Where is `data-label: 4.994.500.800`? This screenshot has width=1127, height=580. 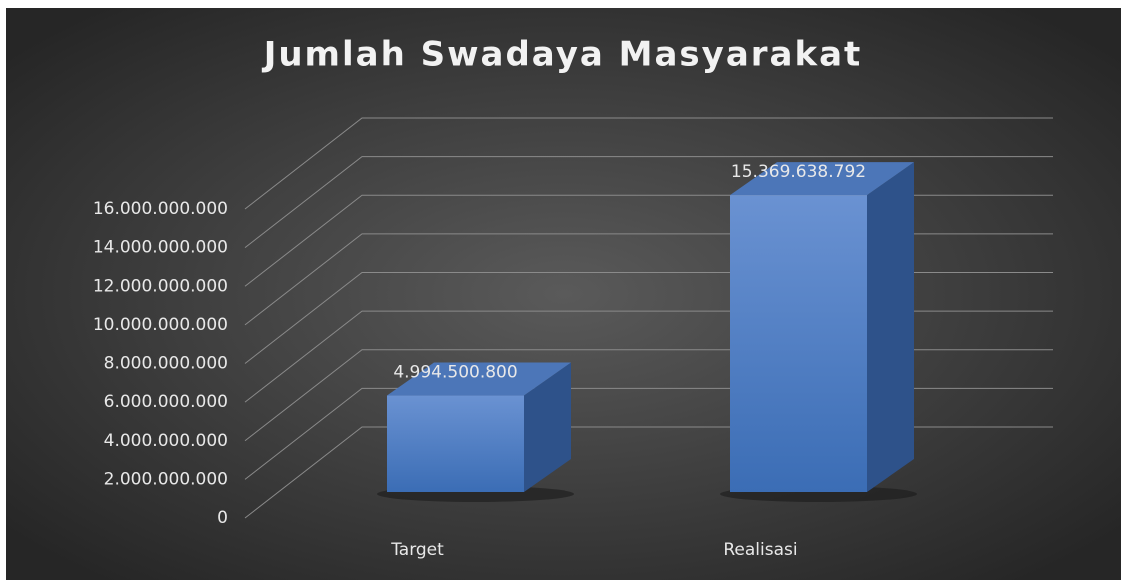 data-label: 4.994.500.800 is located at coordinates (455, 373).